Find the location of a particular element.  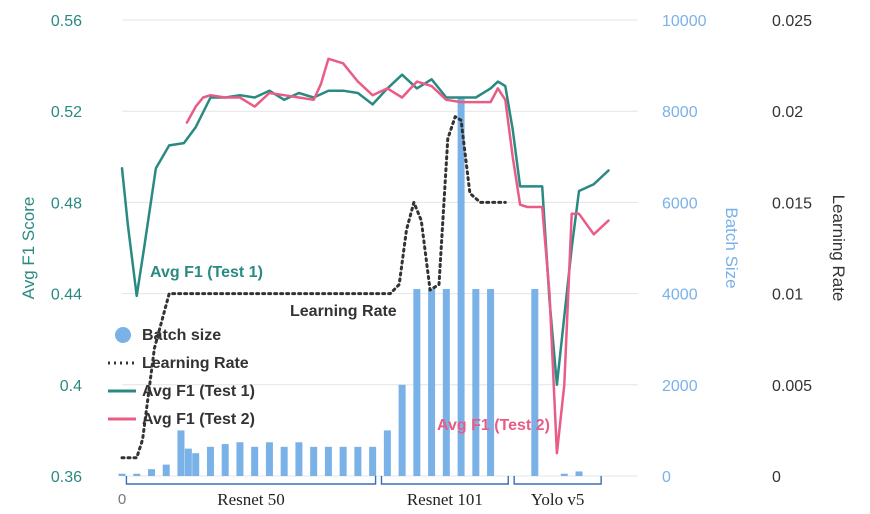

right-tick-label: 0.01 is located at coordinates (787, 295).